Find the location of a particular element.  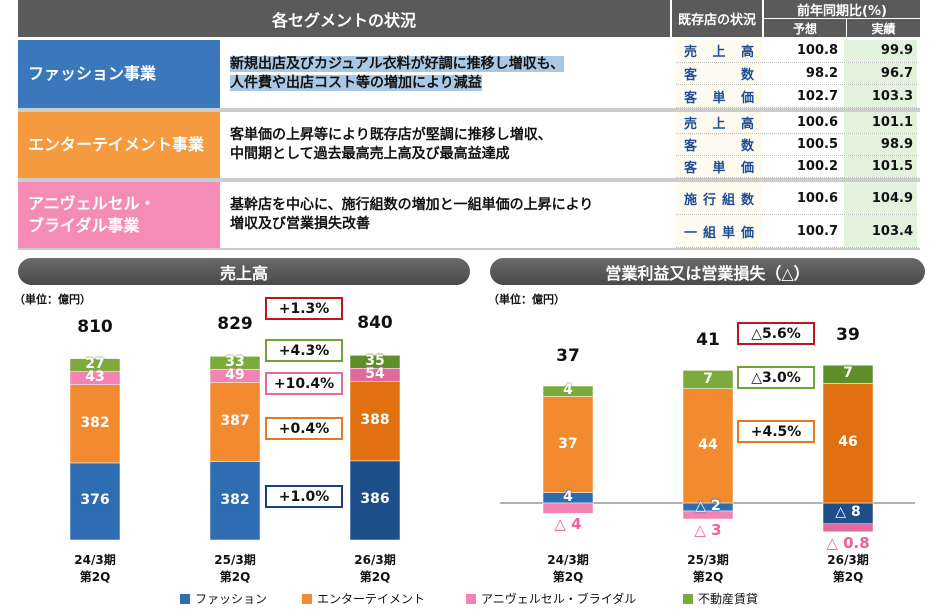

metric-row: 施行組数 100.6 104.9 is located at coordinates (796, 198).